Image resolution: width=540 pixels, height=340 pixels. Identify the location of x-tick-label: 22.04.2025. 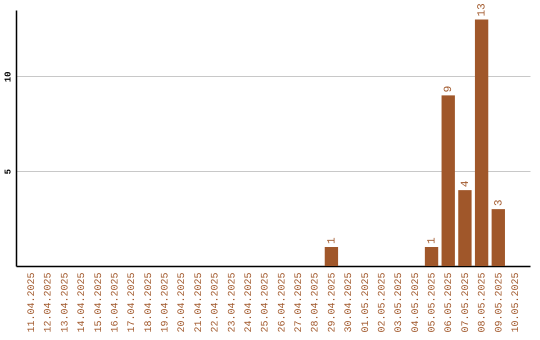
(216, 302).